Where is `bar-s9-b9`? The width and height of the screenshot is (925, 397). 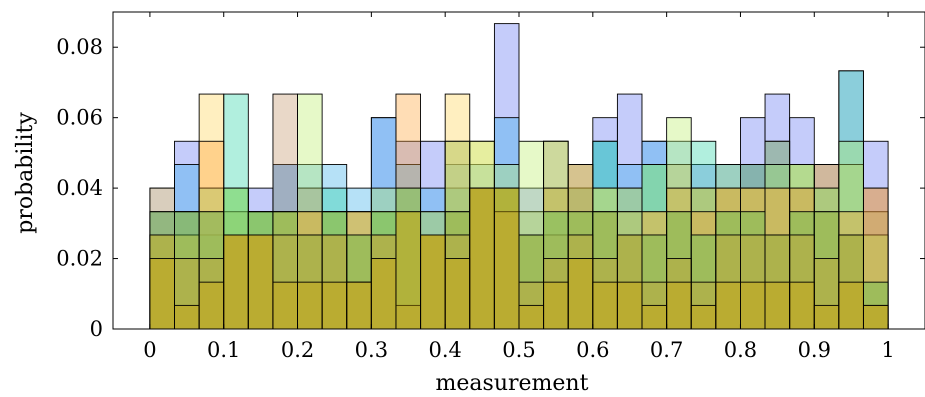
bar-s9-b9 is located at coordinates (359, 305).